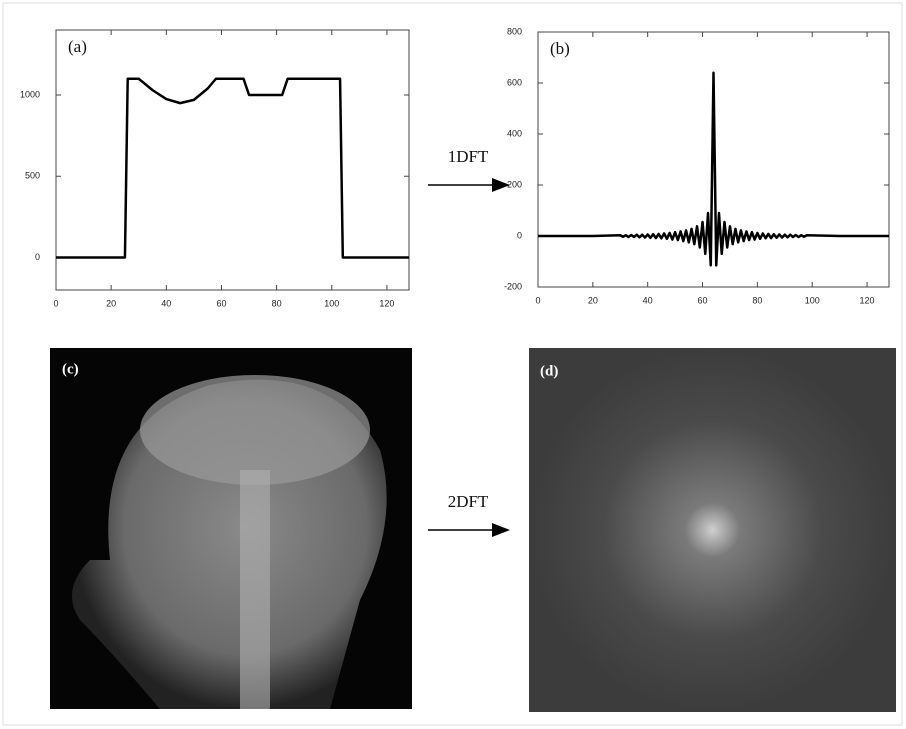 This screenshot has height=729, width=906. I want to click on y-tick-label: 1000, so click(30, 94).